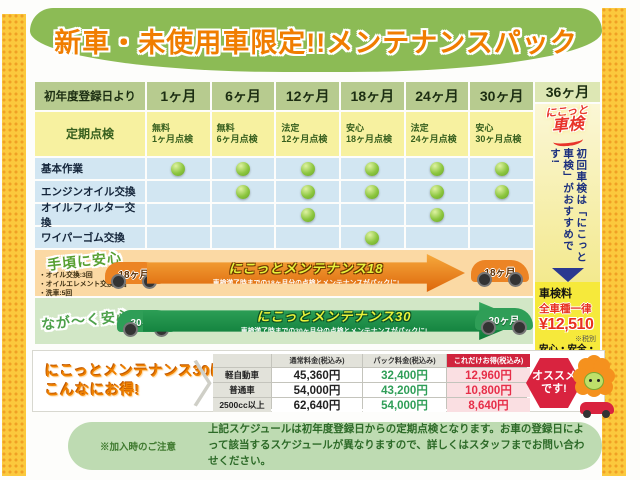  I want to click on inspection-cell: 無料 1ヶ月点検, so click(178, 134).